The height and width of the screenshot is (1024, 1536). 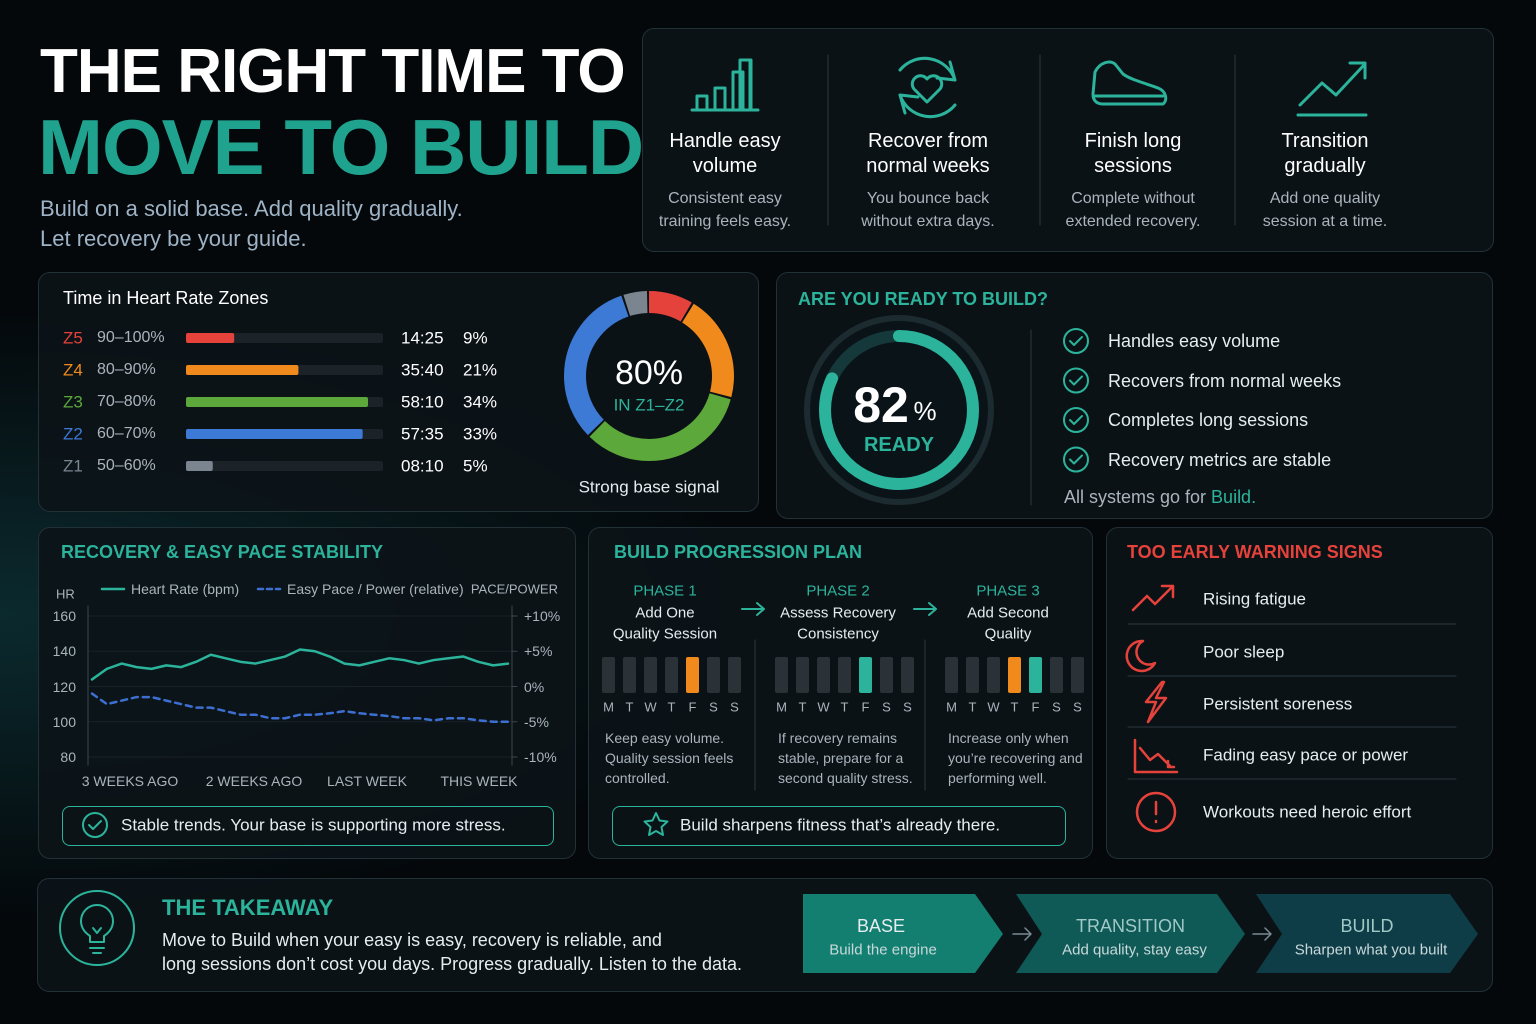 What do you see at coordinates (284, 338) in the screenshot?
I see `bar-track` at bounding box center [284, 338].